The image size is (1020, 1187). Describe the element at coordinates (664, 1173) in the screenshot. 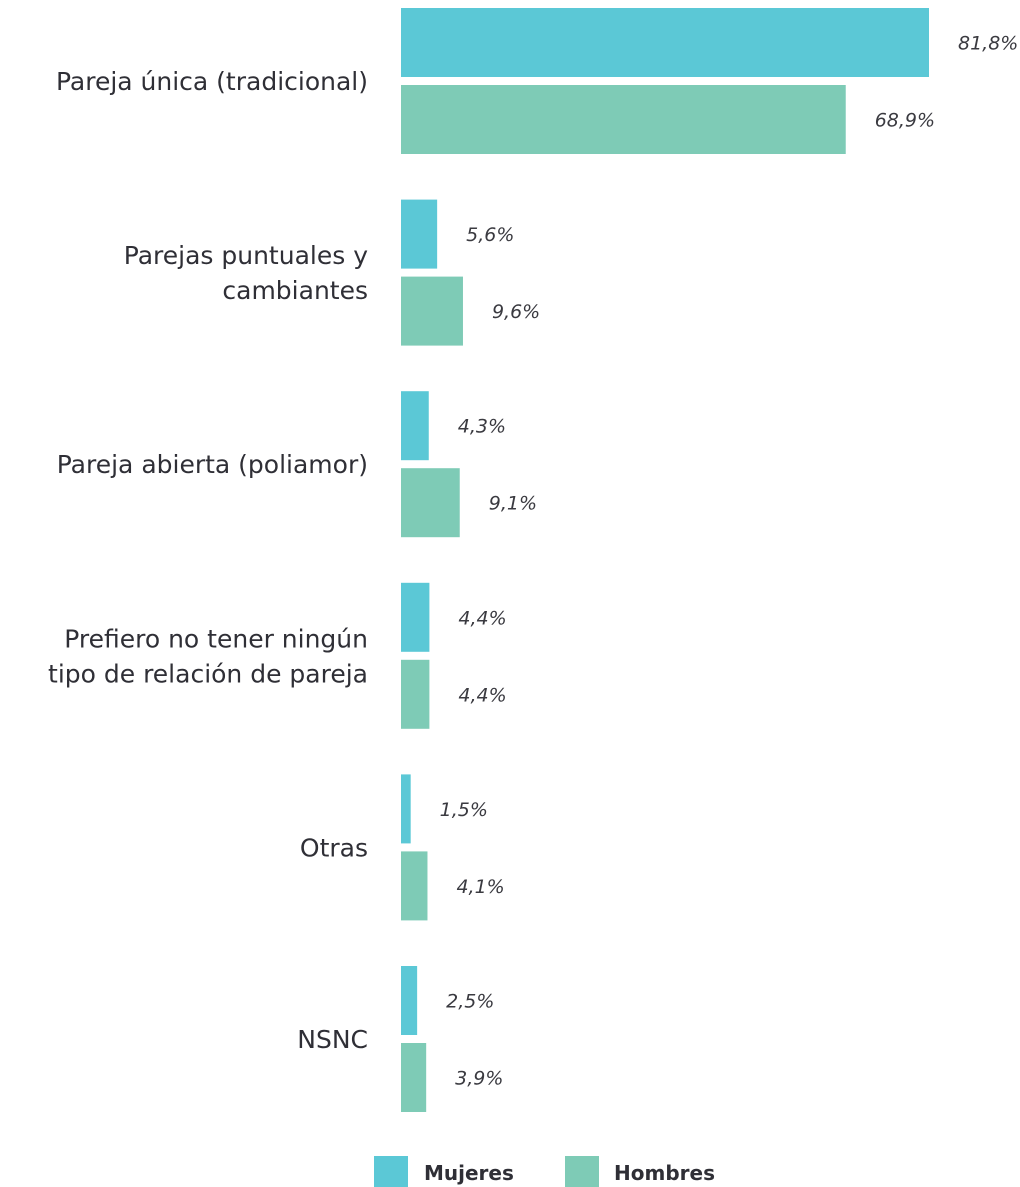

I see `legend-label-hombres: Hombres` at that location.